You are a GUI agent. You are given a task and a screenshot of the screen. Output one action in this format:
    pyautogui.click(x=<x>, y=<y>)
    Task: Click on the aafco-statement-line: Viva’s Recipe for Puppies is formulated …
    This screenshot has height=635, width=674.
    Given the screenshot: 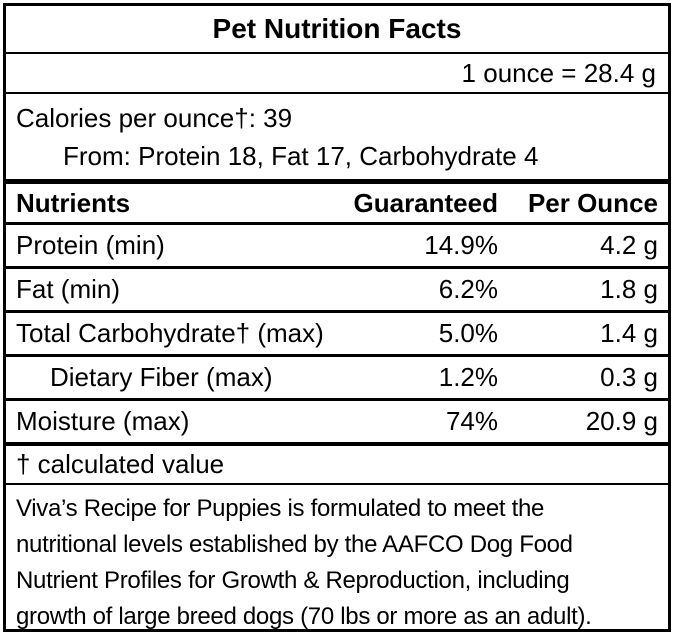 What is the action you would take?
    pyautogui.click(x=280, y=508)
    